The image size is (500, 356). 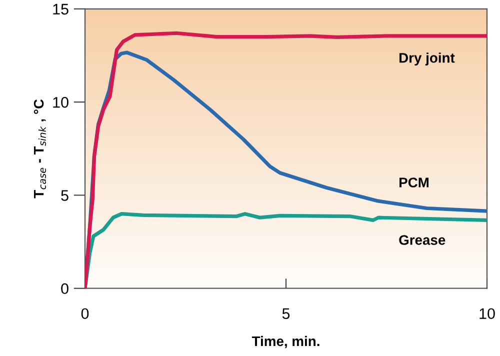 What do you see at coordinates (85, 314) in the screenshot?
I see `x-tick-label: 0` at bounding box center [85, 314].